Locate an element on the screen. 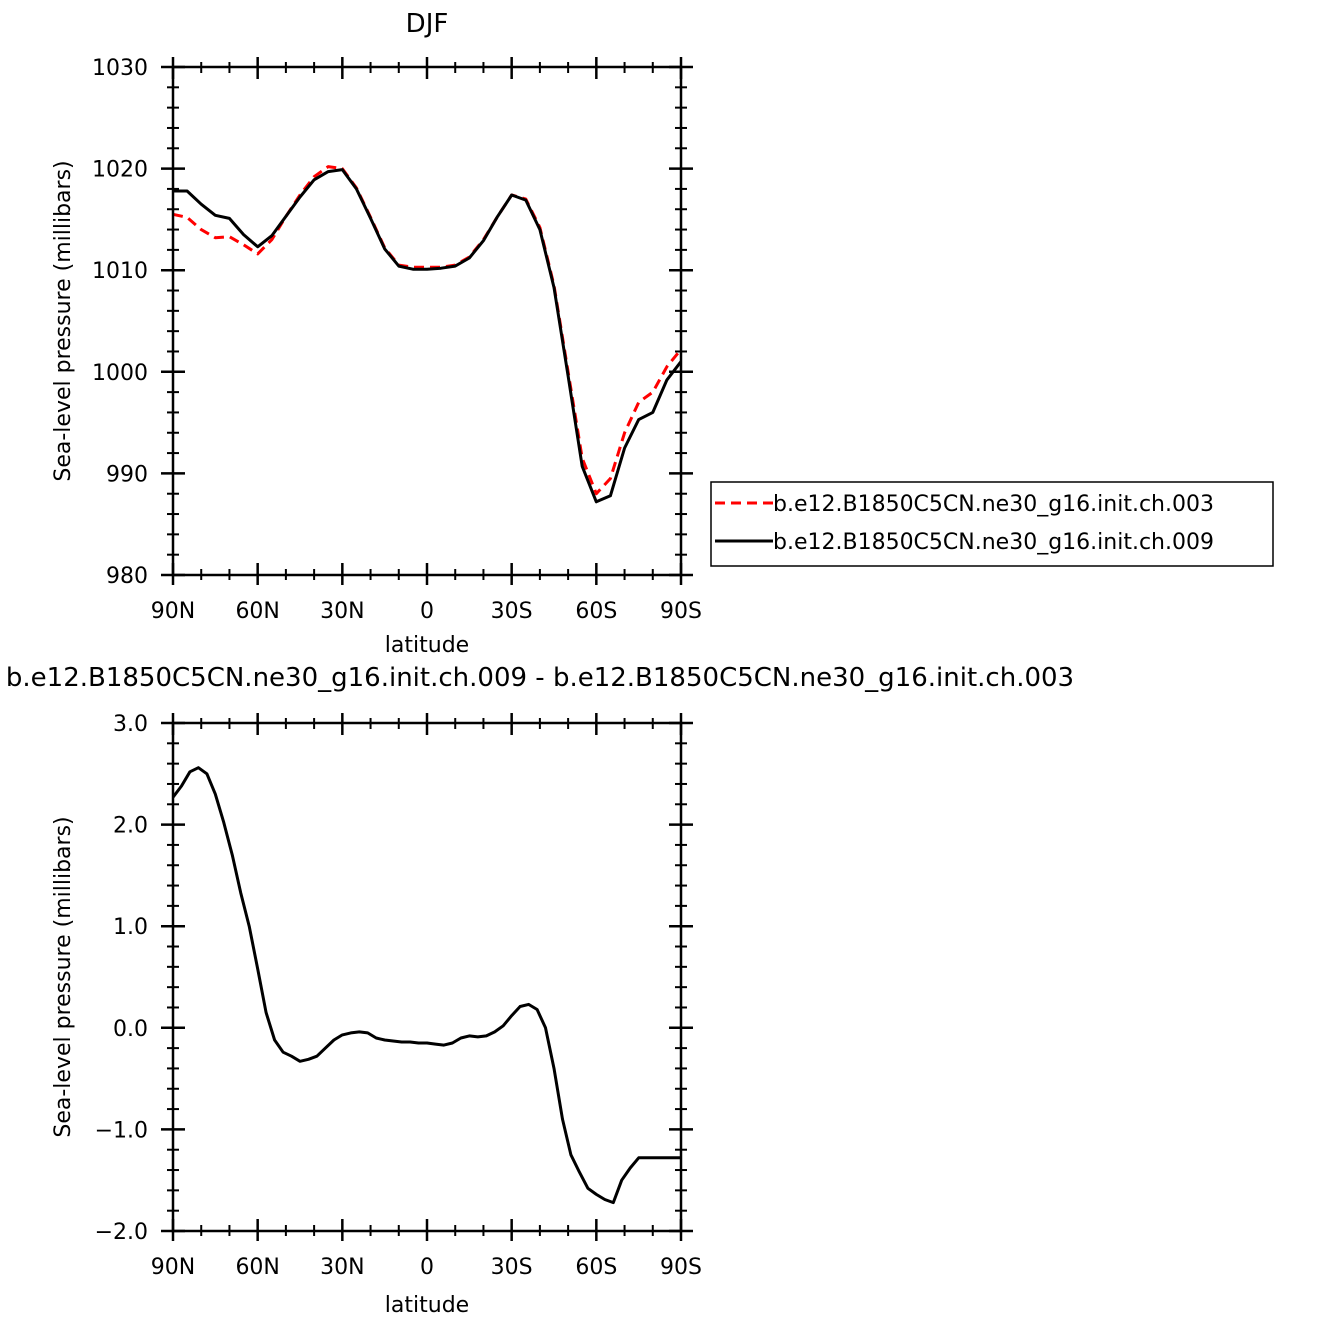  bottom-x-tick-label: 30S is located at coordinates (512, 1267).